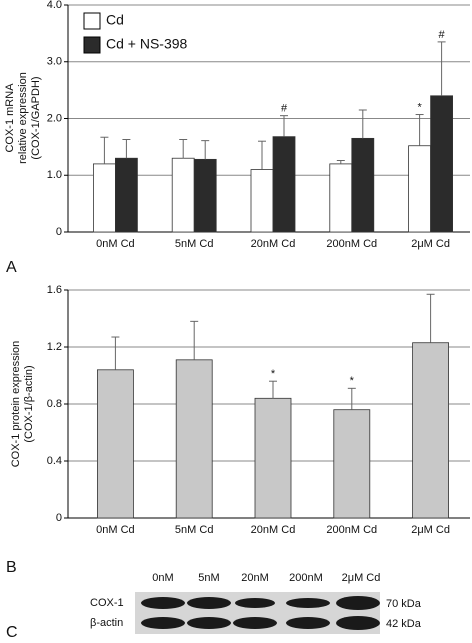 This screenshot has height=643, width=472. What do you see at coordinates (404, 604) in the screenshot?
I see `size-label: 70 kDa` at bounding box center [404, 604].